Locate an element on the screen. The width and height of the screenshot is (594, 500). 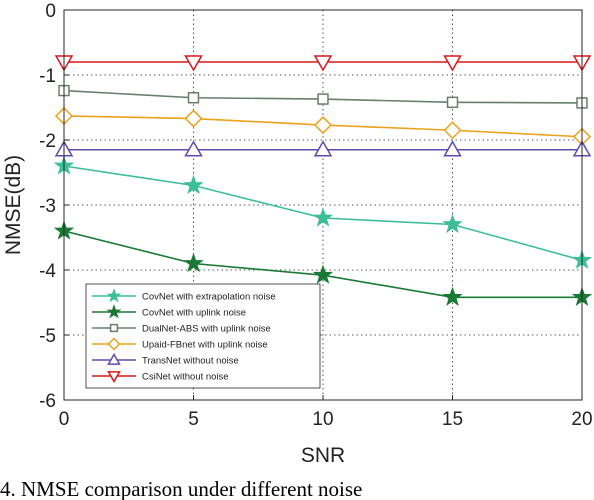
legend-label: Upaid-FBnet with uplink noise is located at coordinates (205, 345).